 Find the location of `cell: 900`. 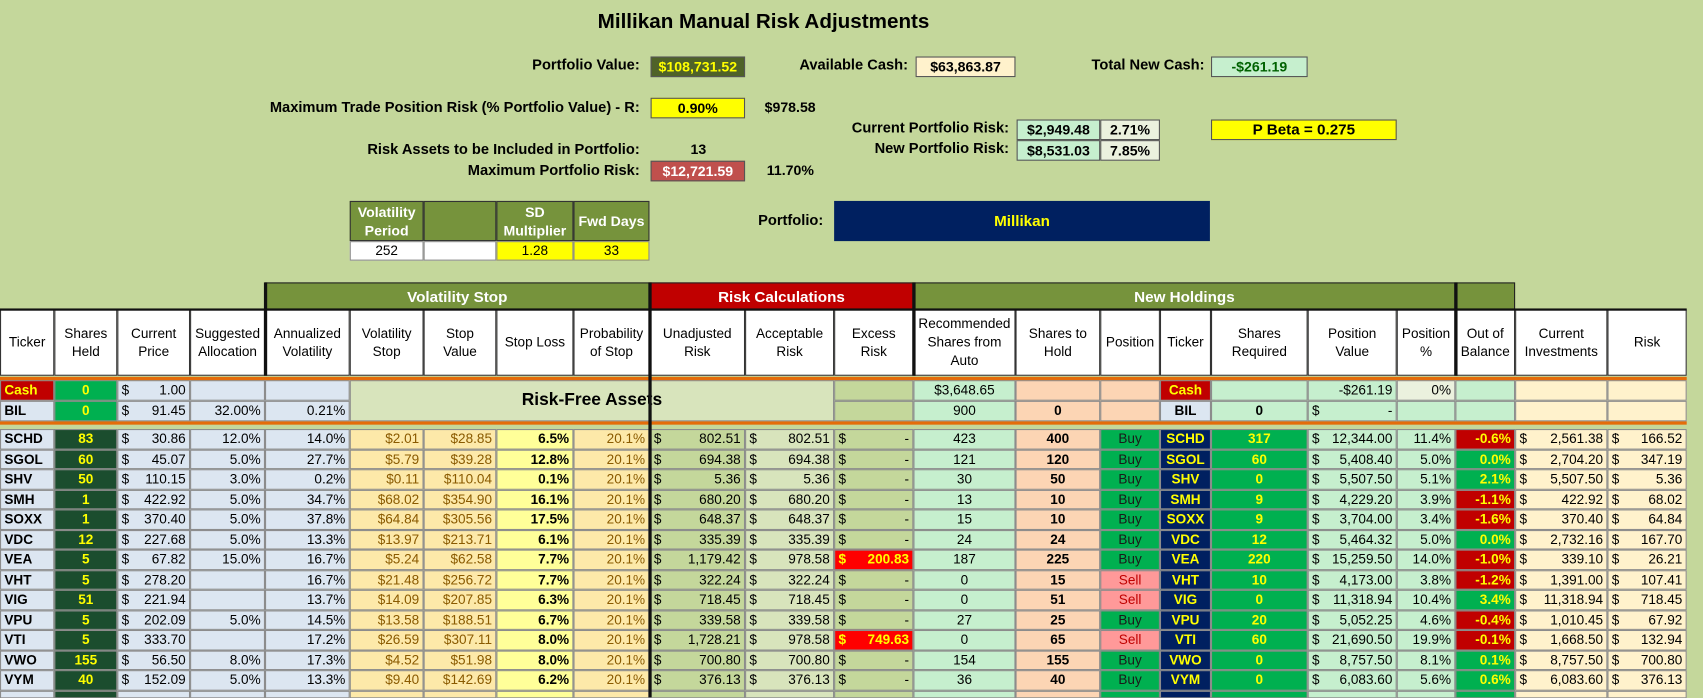

cell: 900 is located at coordinates (964, 411).